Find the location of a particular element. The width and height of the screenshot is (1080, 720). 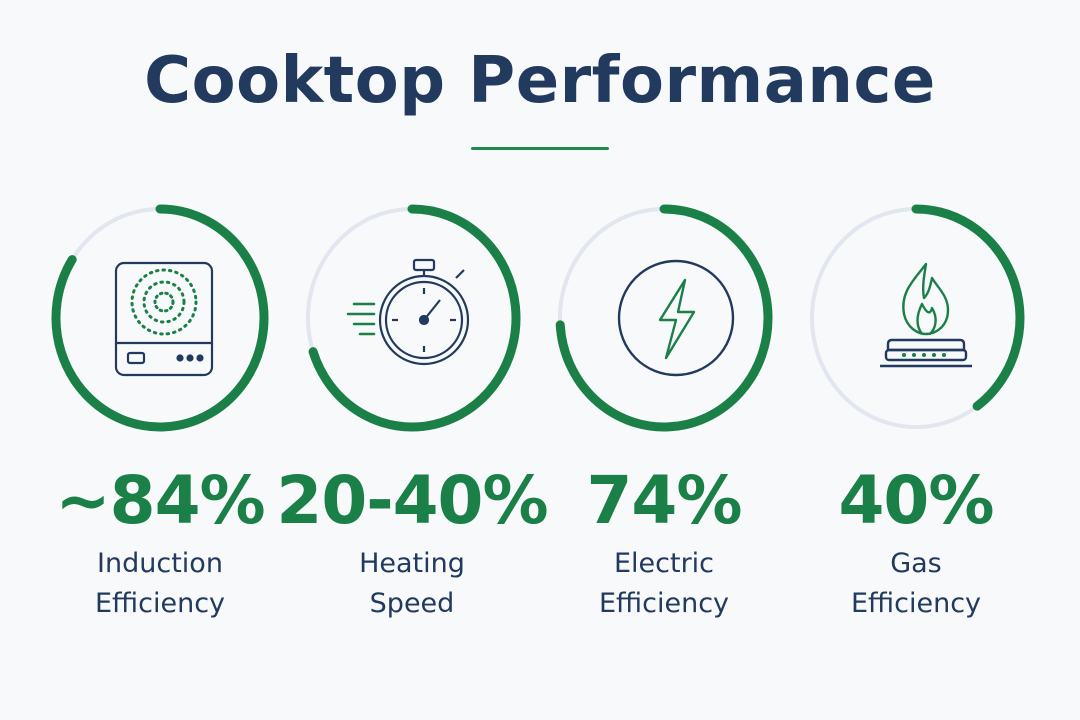

gas-flame-icon is located at coordinates (926, 315).